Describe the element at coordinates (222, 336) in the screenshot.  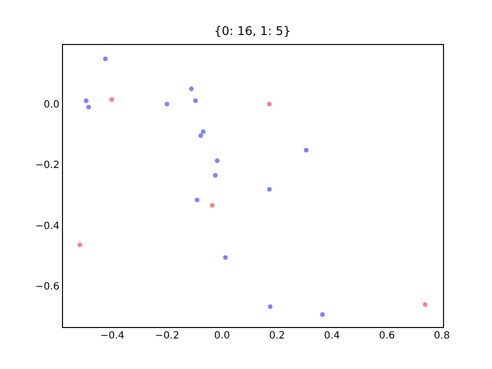
I see `x-tick-label: 0.0` at that location.